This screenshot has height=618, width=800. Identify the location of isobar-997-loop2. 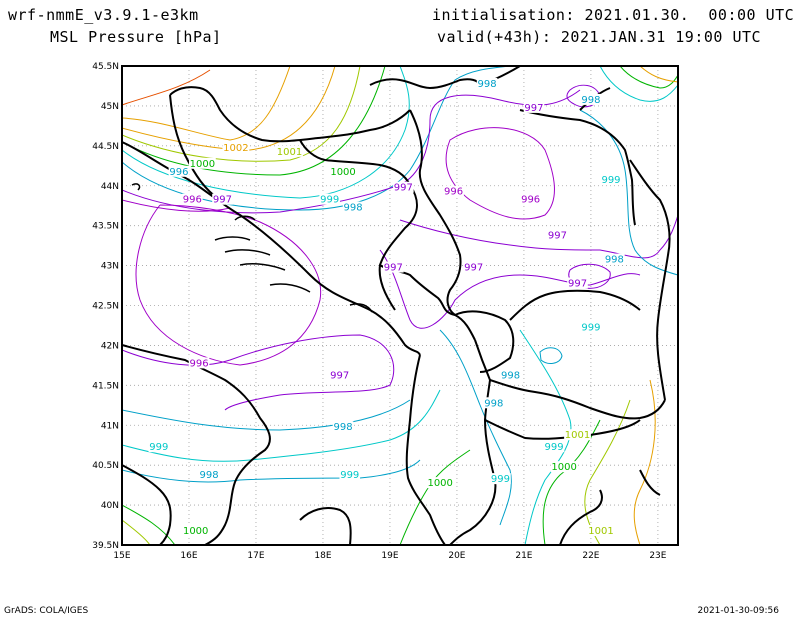
(583, 96).